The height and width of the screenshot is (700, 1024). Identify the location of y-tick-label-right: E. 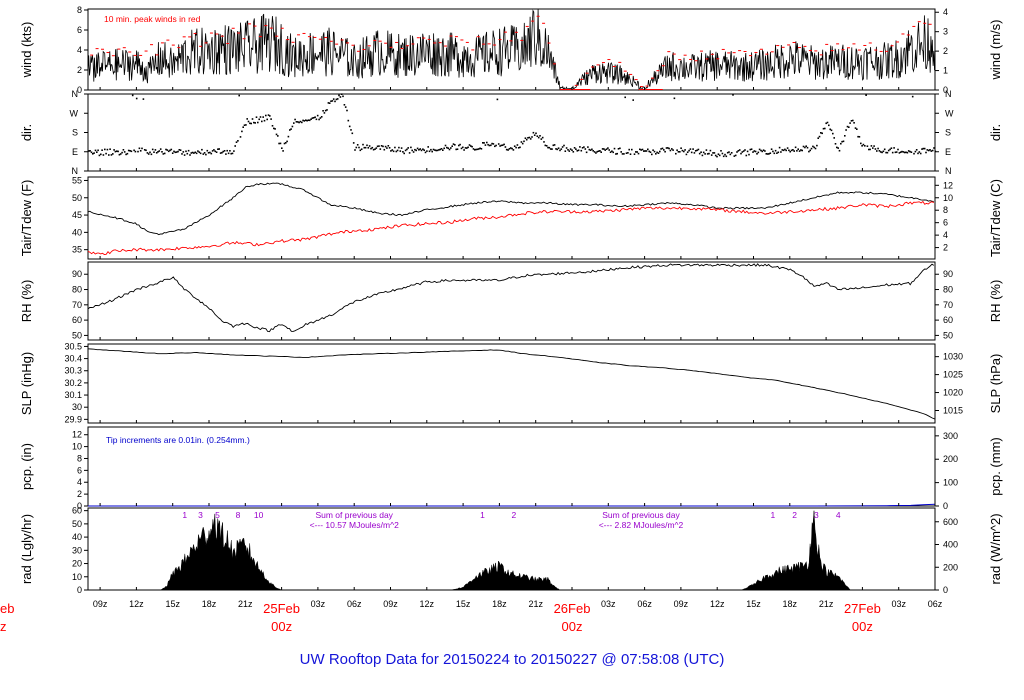
(948, 152).